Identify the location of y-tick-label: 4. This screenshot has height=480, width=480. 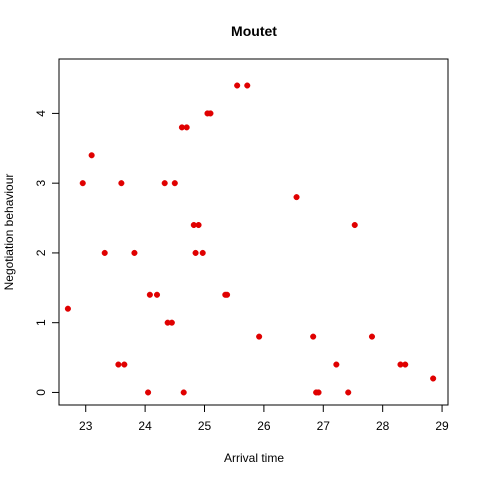
(41, 113).